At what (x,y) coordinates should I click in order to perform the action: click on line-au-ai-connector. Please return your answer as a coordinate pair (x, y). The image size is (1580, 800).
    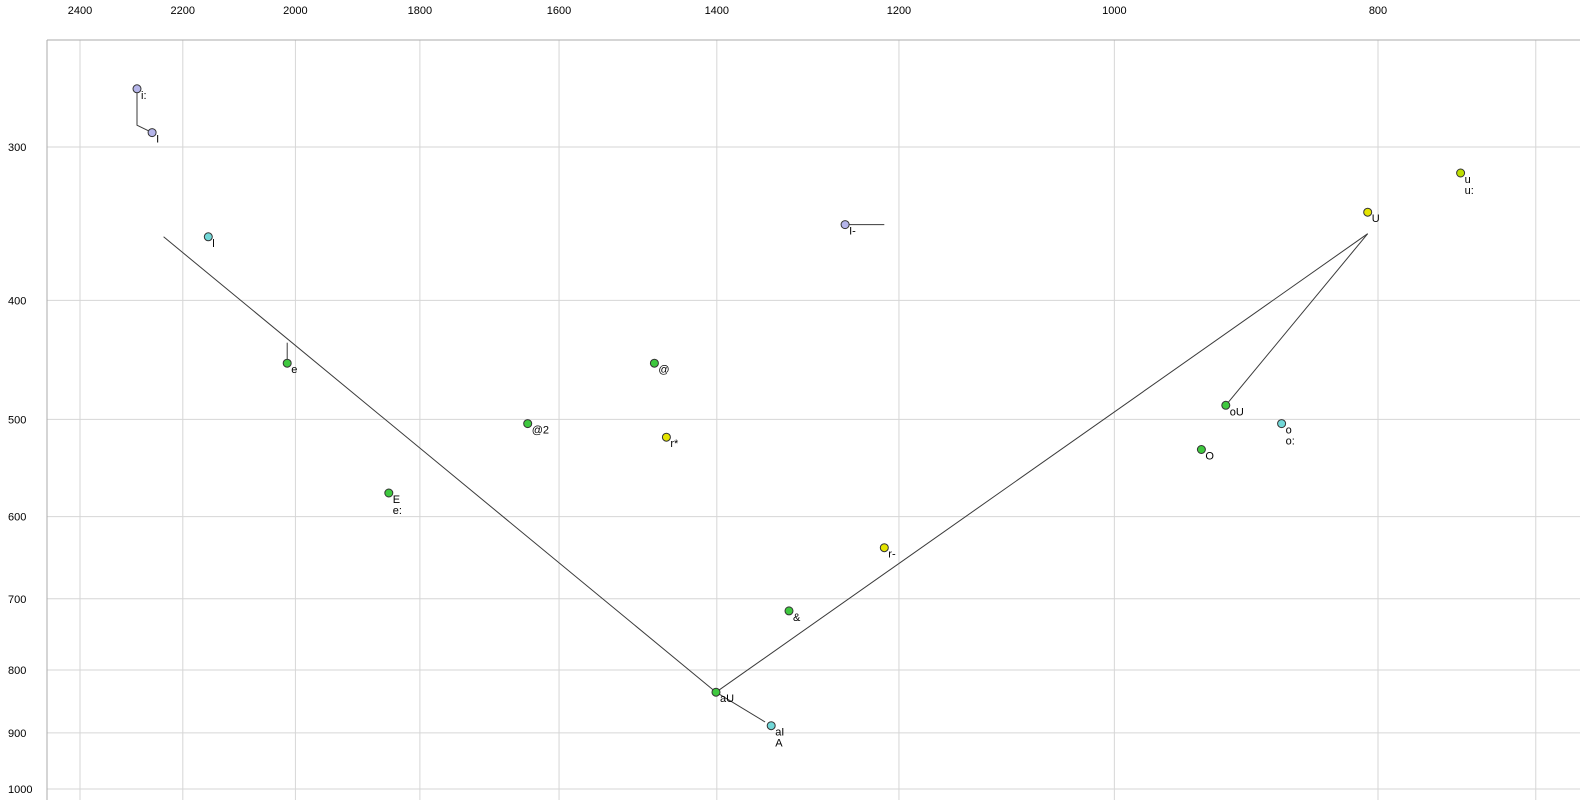
    Looking at the image, I should click on (740, 707).